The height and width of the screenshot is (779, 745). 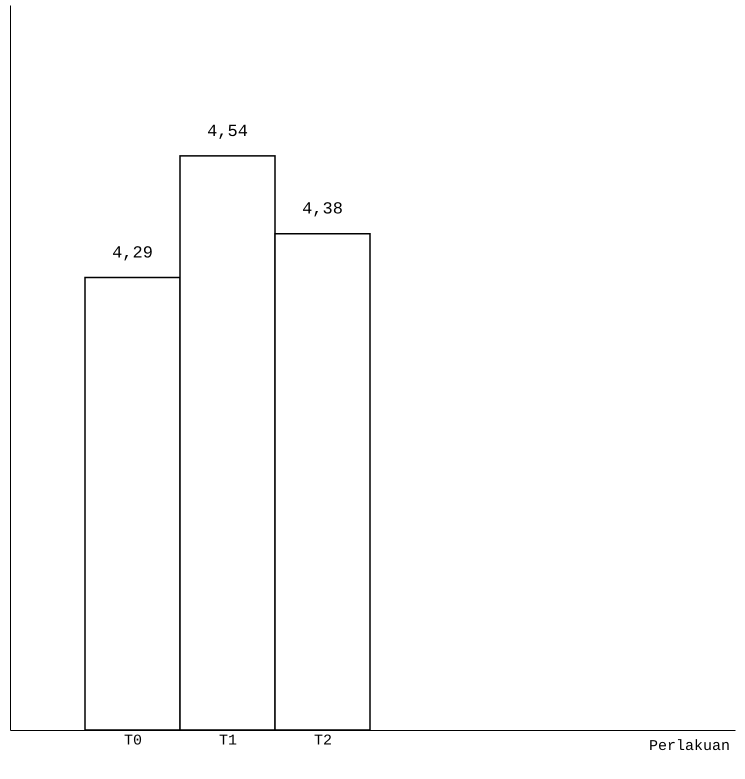 I want to click on x-tick-label: T0, so click(x=133, y=741).